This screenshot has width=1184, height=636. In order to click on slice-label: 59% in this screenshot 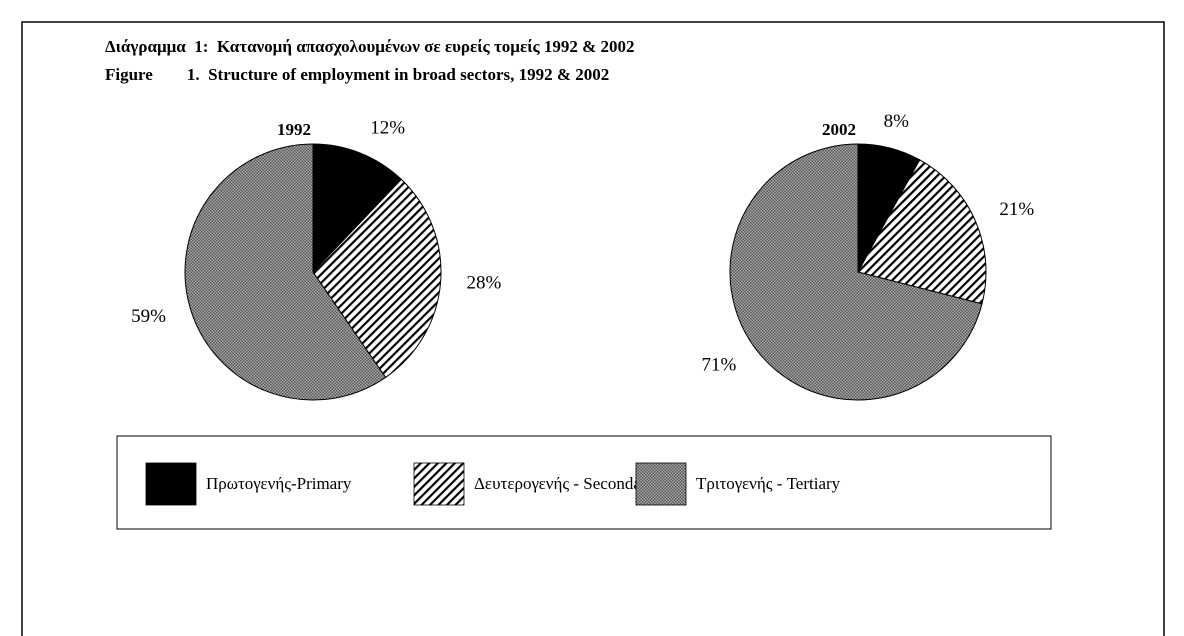, I will do `click(148, 316)`.